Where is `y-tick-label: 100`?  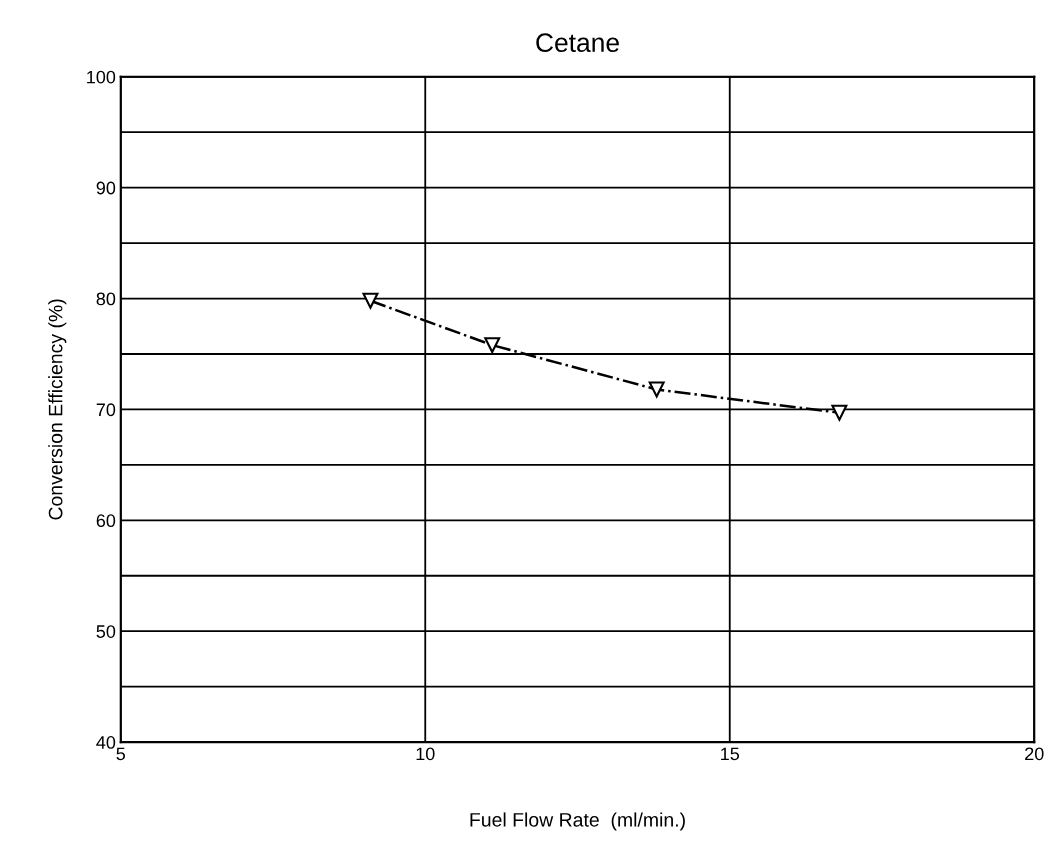 y-tick-label: 100 is located at coordinates (101, 77).